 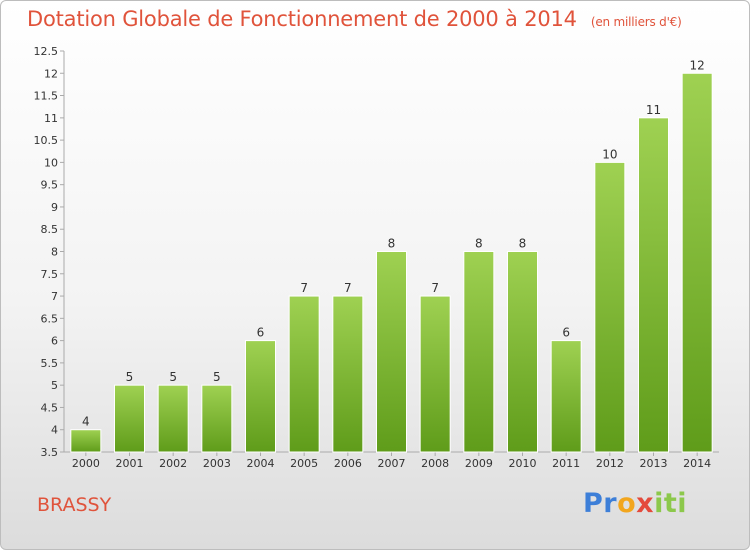 I want to click on value-label-2008: 7, so click(x=435, y=288).